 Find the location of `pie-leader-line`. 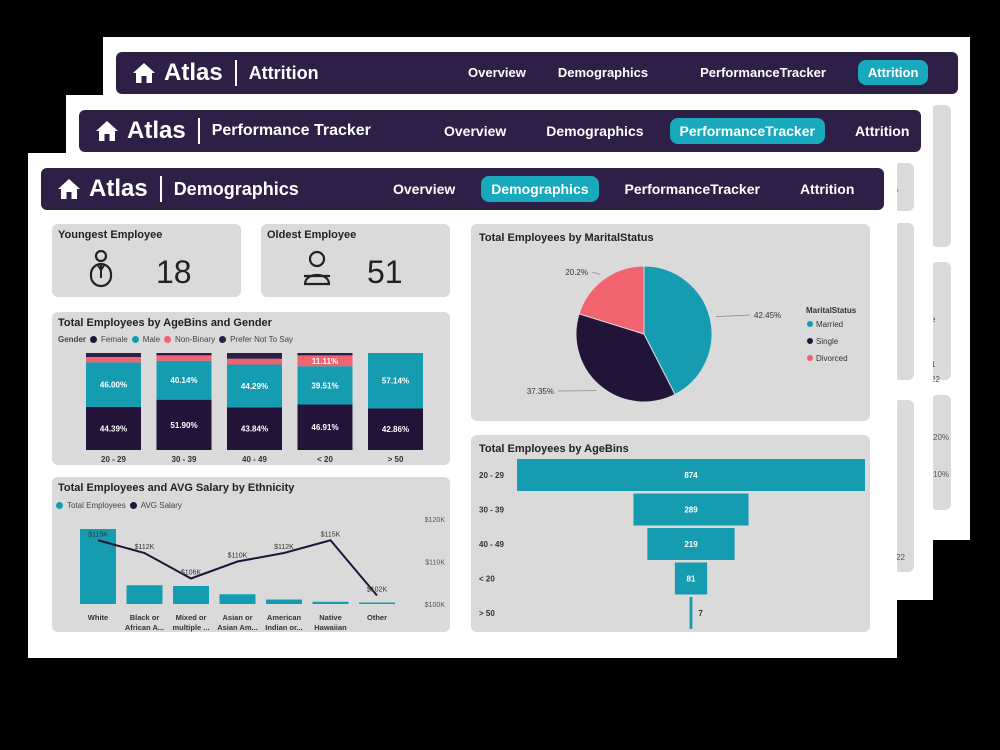

pie-leader-line is located at coordinates (733, 316).